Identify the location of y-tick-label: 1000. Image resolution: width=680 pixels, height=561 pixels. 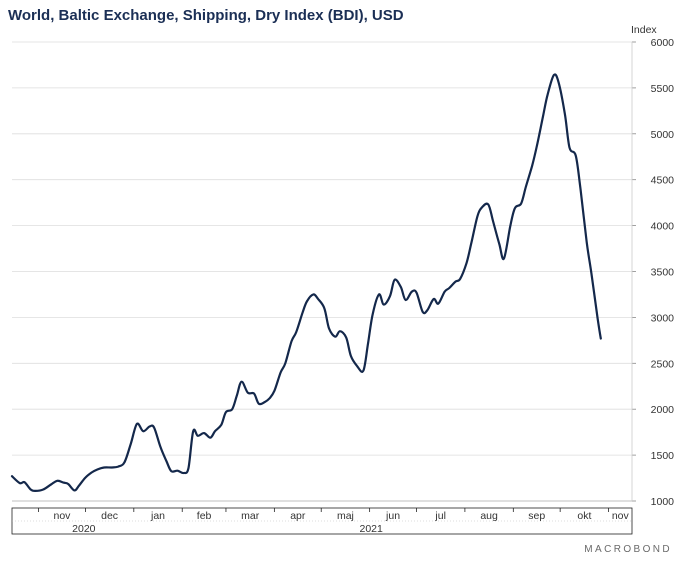
(663, 502).